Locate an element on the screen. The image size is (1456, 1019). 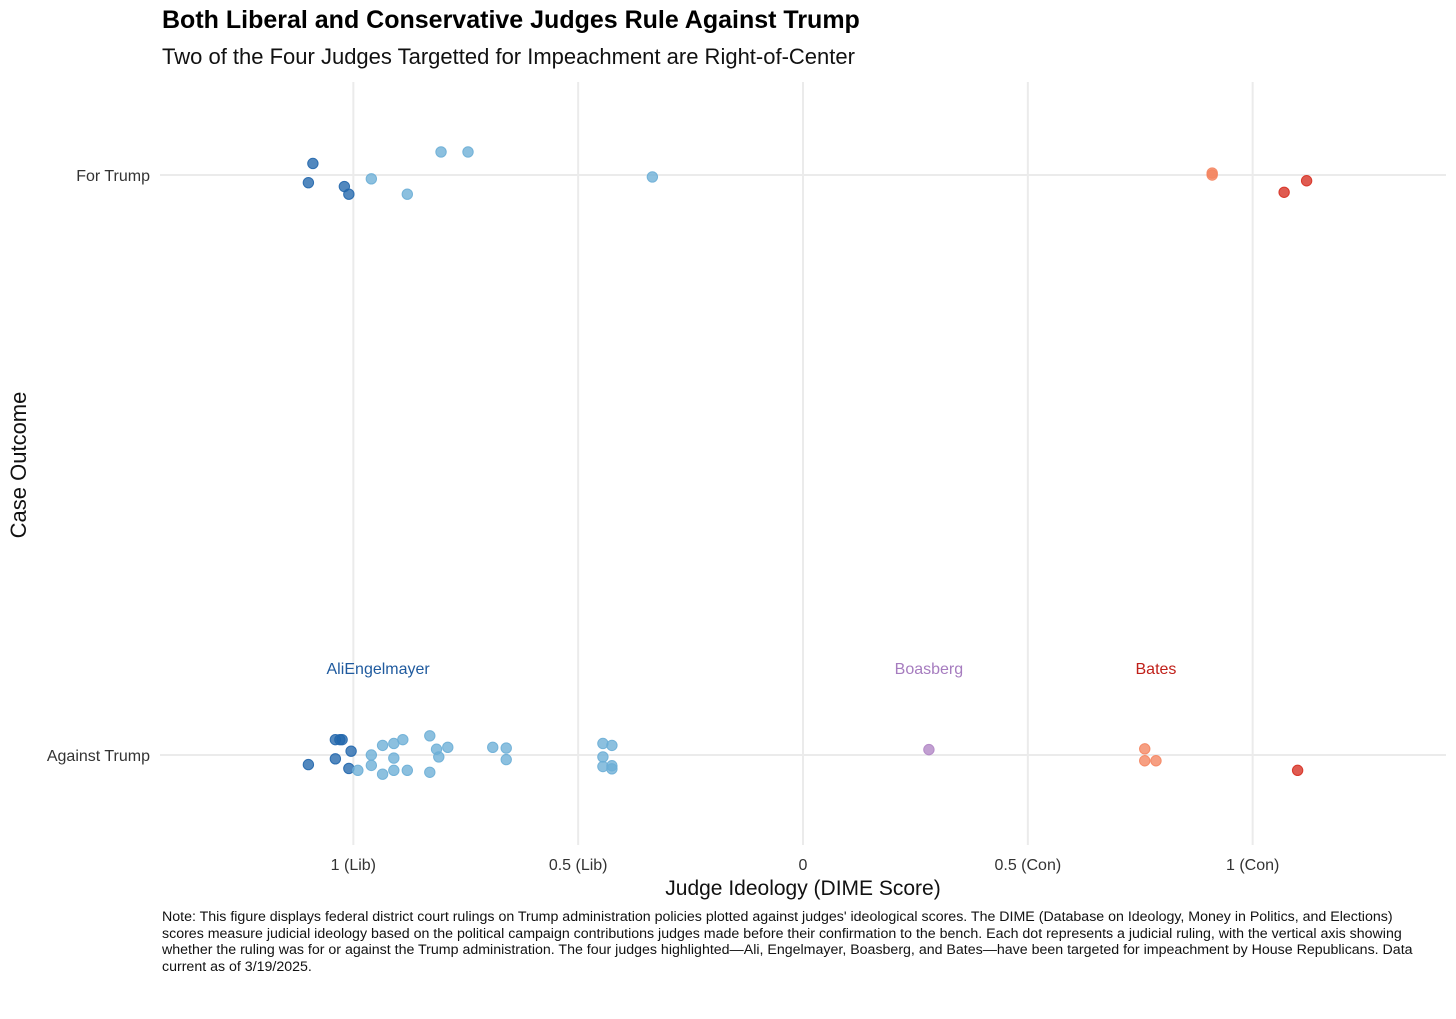
y-axis-label: Case Outcome is located at coordinates (18, 465).